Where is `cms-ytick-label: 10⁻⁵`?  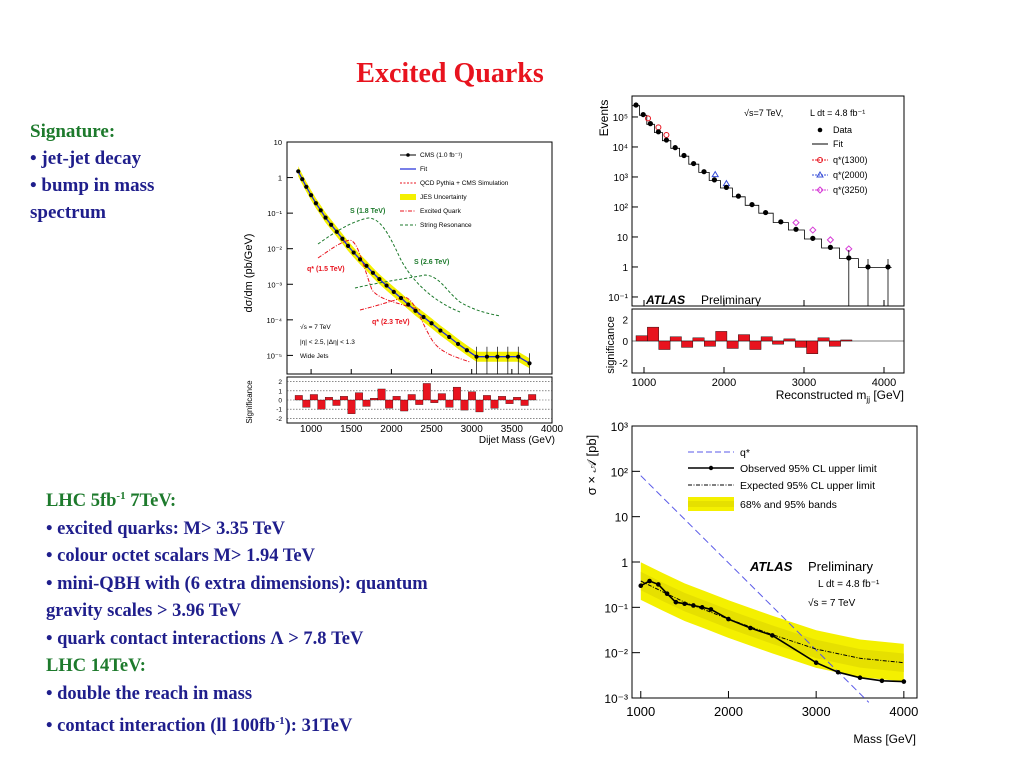 cms-ytick-label: 10⁻⁵ is located at coordinates (274, 355).